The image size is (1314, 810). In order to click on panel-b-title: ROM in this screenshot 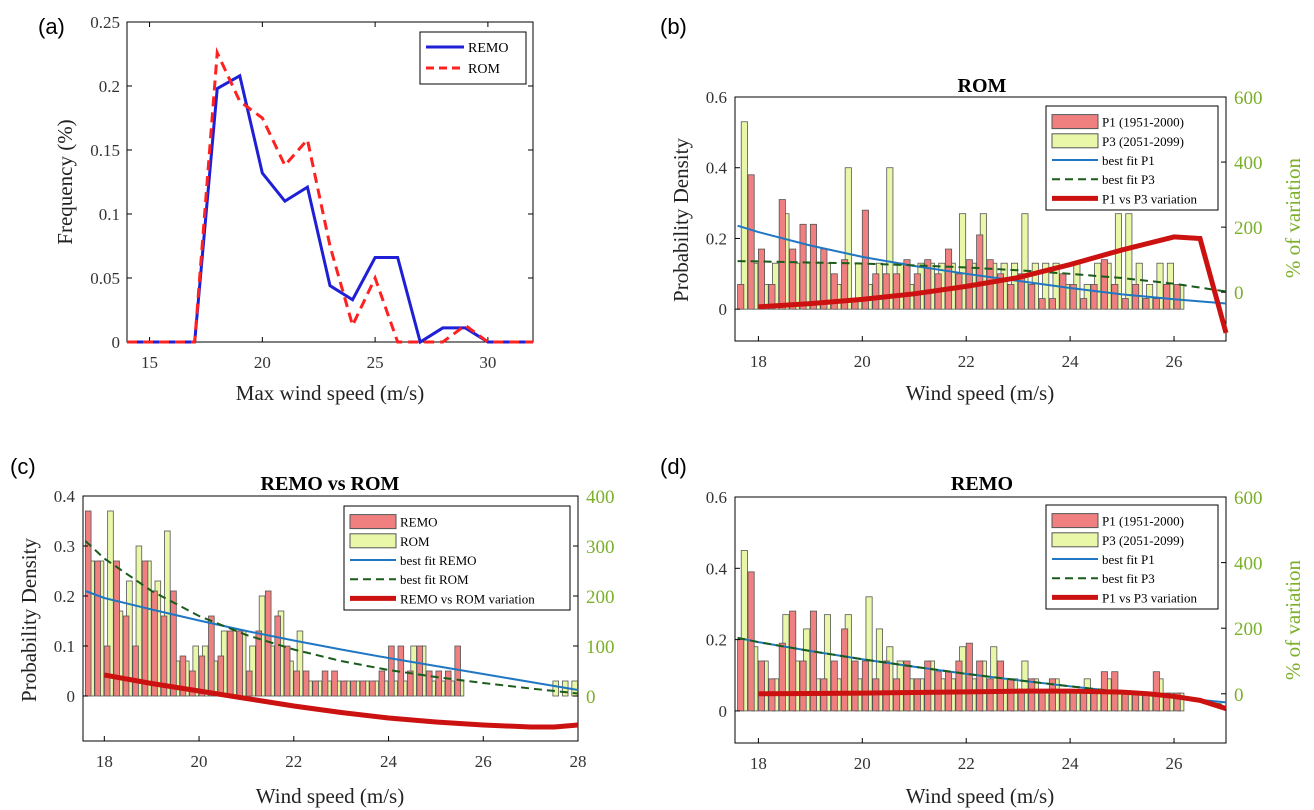, I will do `click(982, 86)`.